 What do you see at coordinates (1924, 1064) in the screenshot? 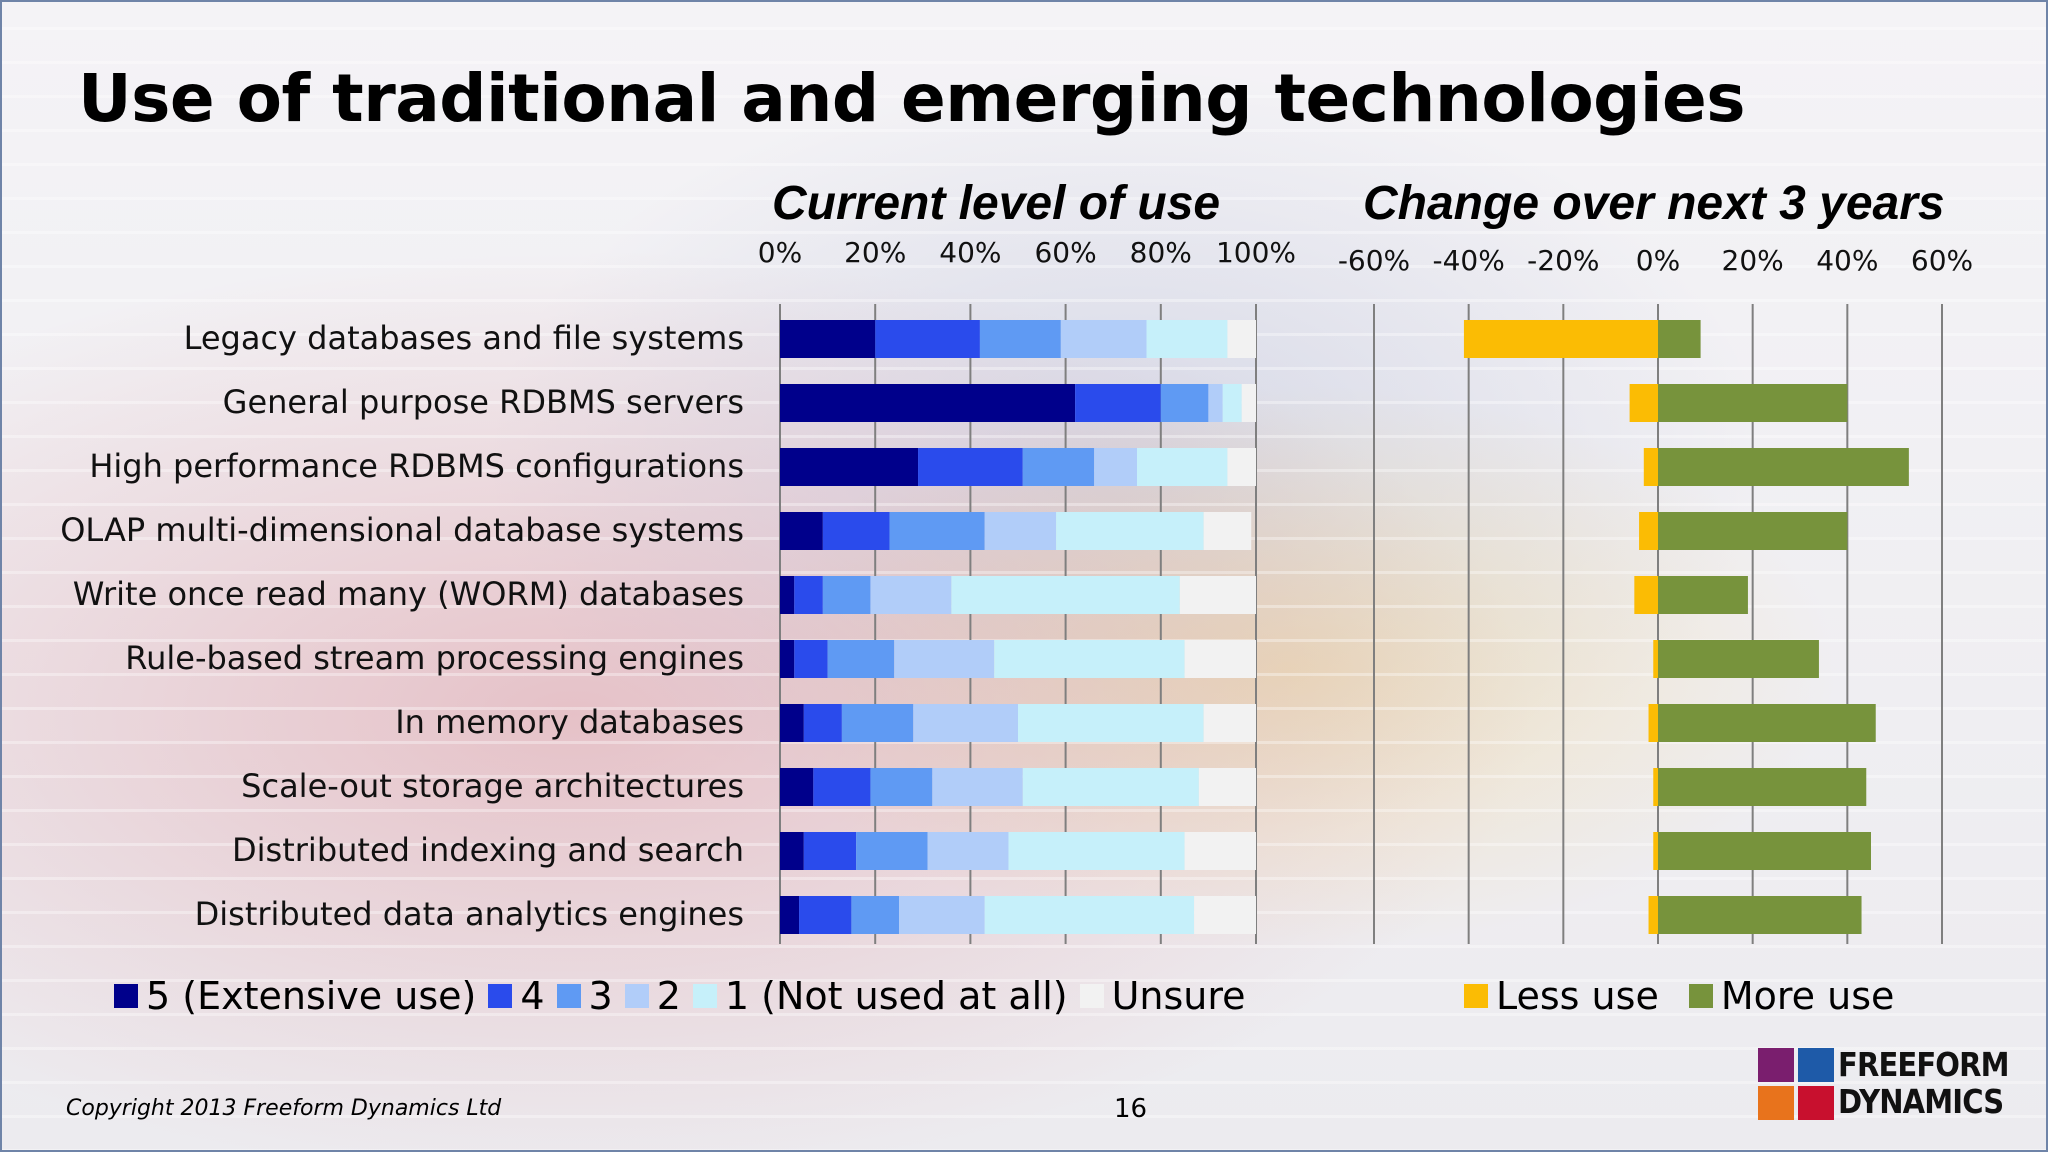
I see `logo-line1: FREEFORM` at bounding box center [1924, 1064].